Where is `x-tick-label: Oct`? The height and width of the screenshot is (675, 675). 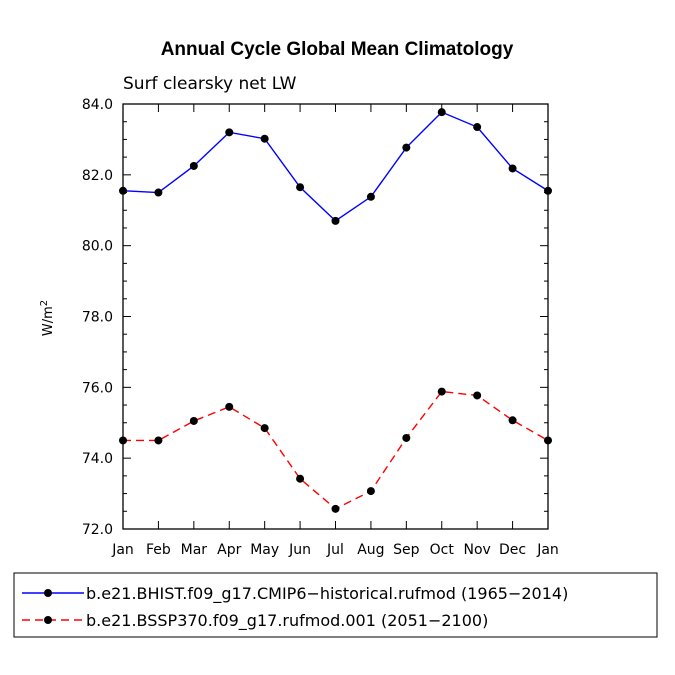 x-tick-label: Oct is located at coordinates (442, 550).